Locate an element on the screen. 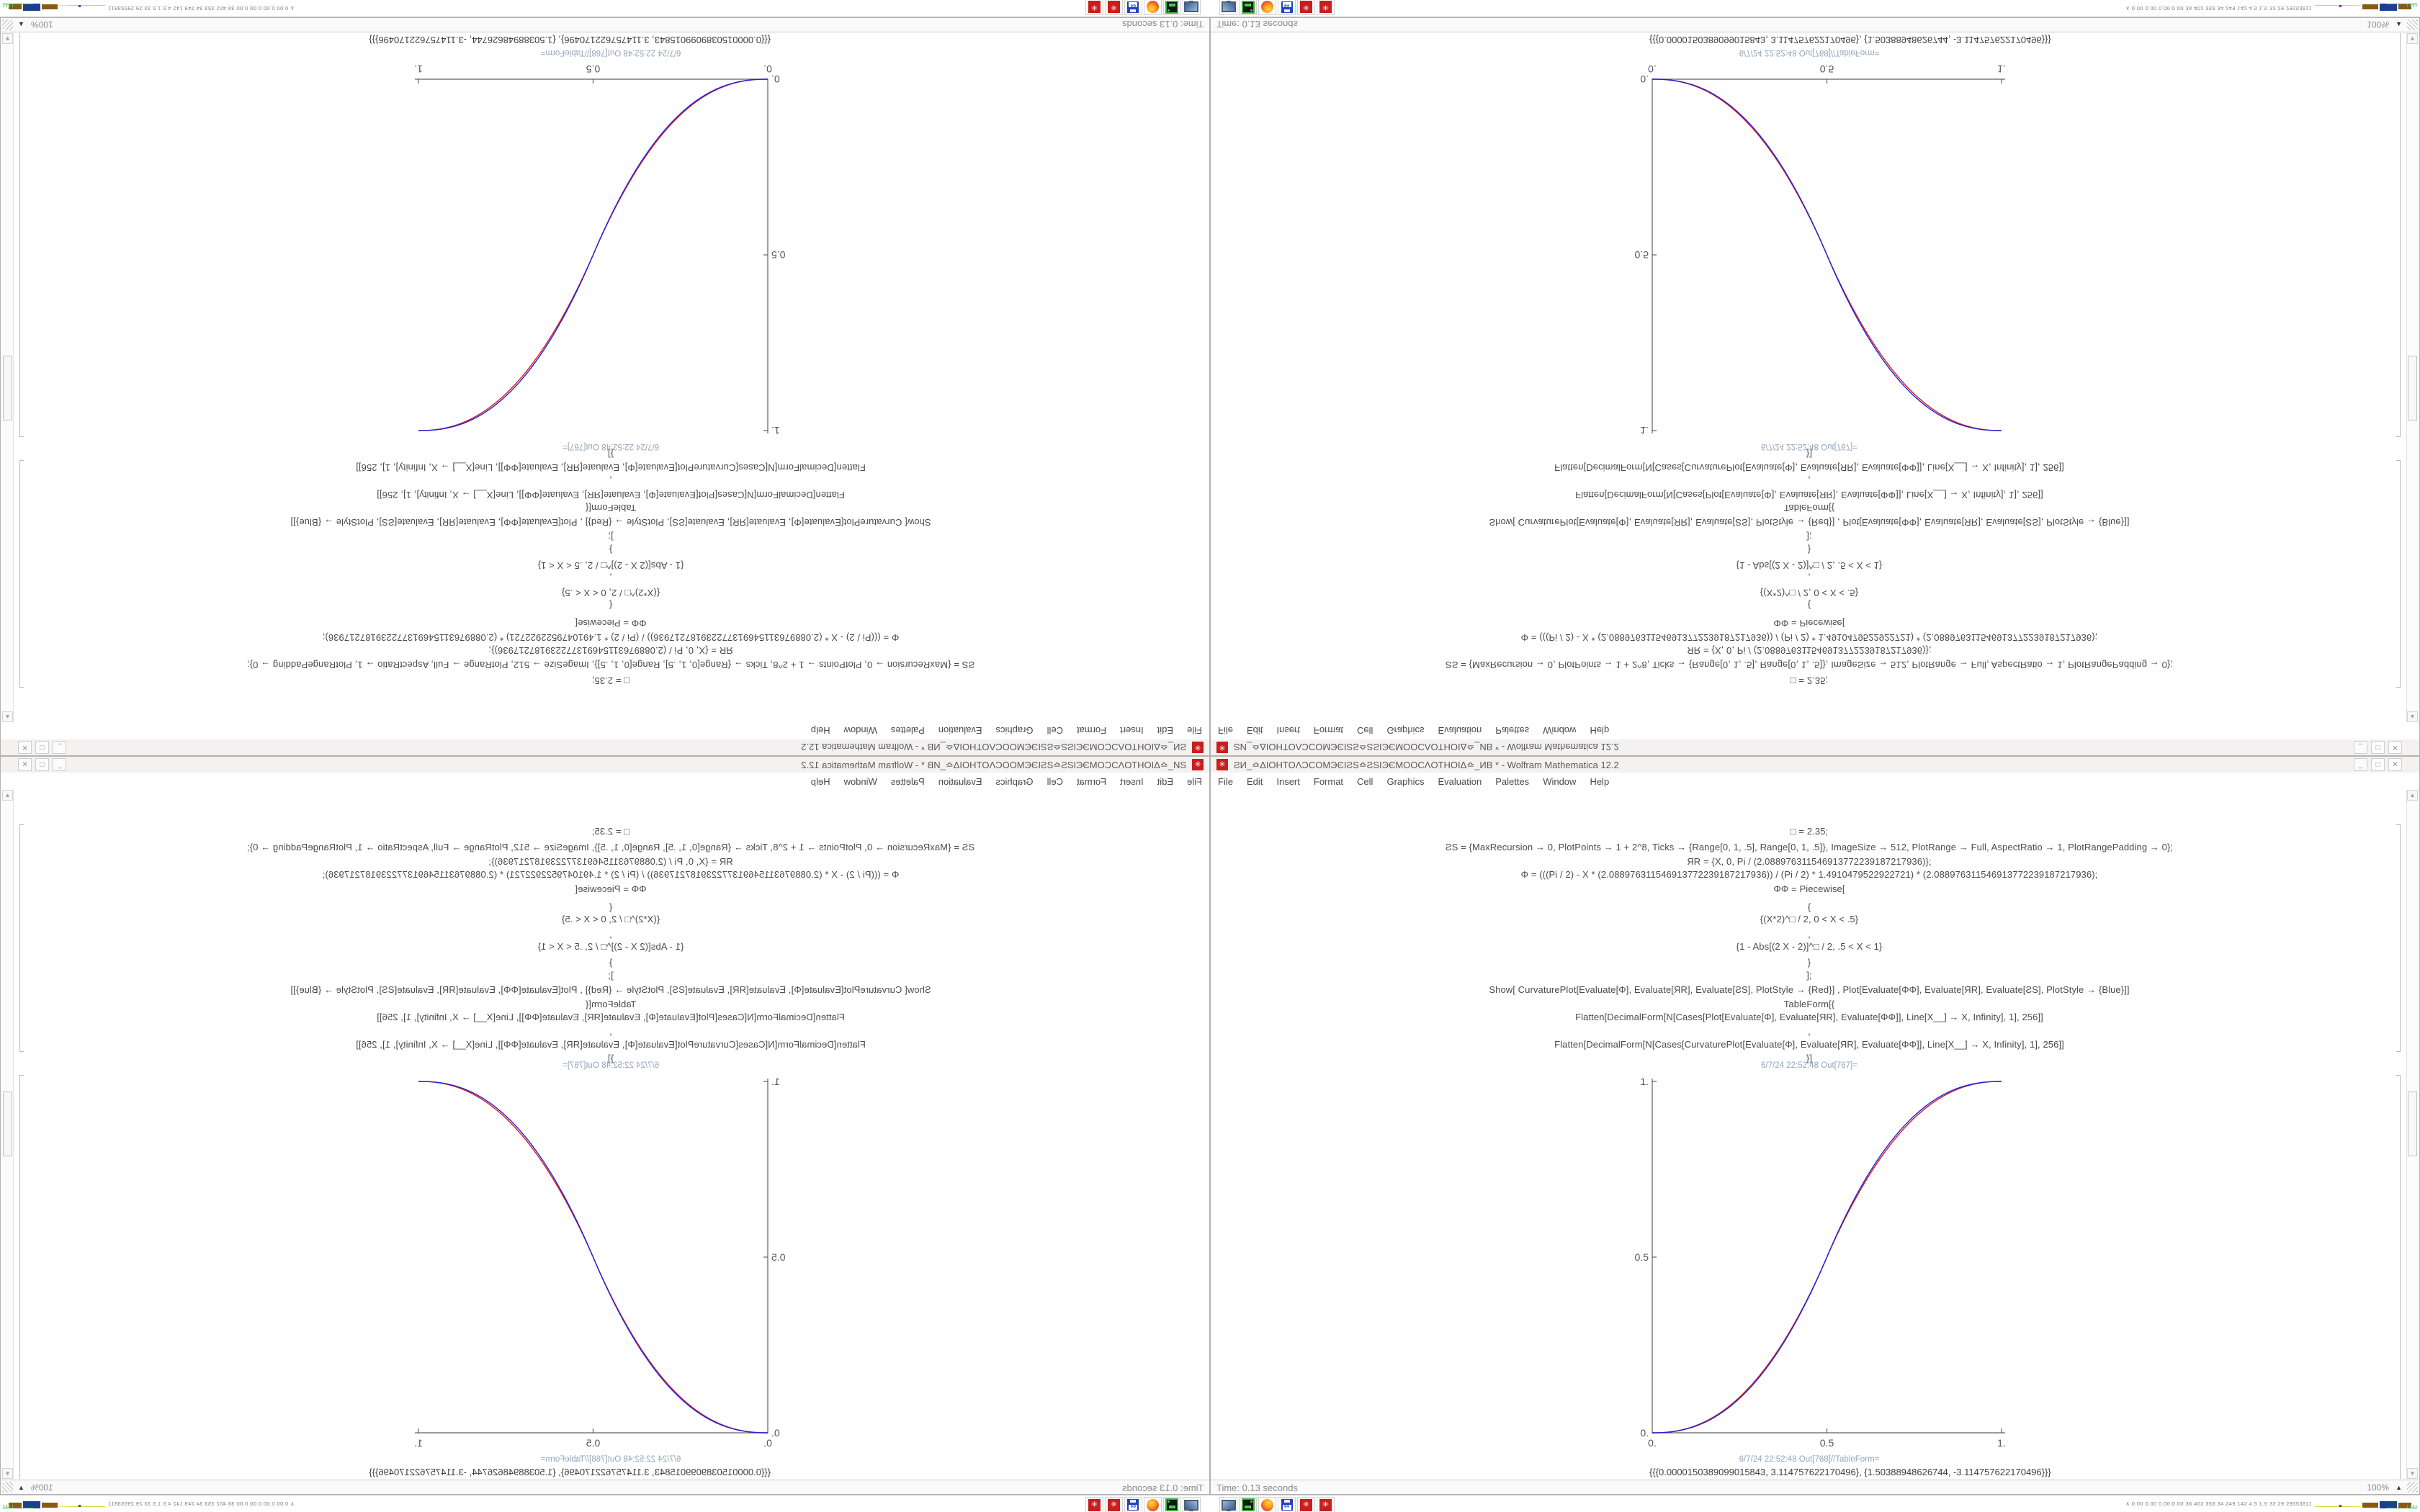 Image resolution: width=2420 pixels, height=1512 pixels. vertical-scrollbar: ▲ ▼ is located at coordinates (2412, 377).